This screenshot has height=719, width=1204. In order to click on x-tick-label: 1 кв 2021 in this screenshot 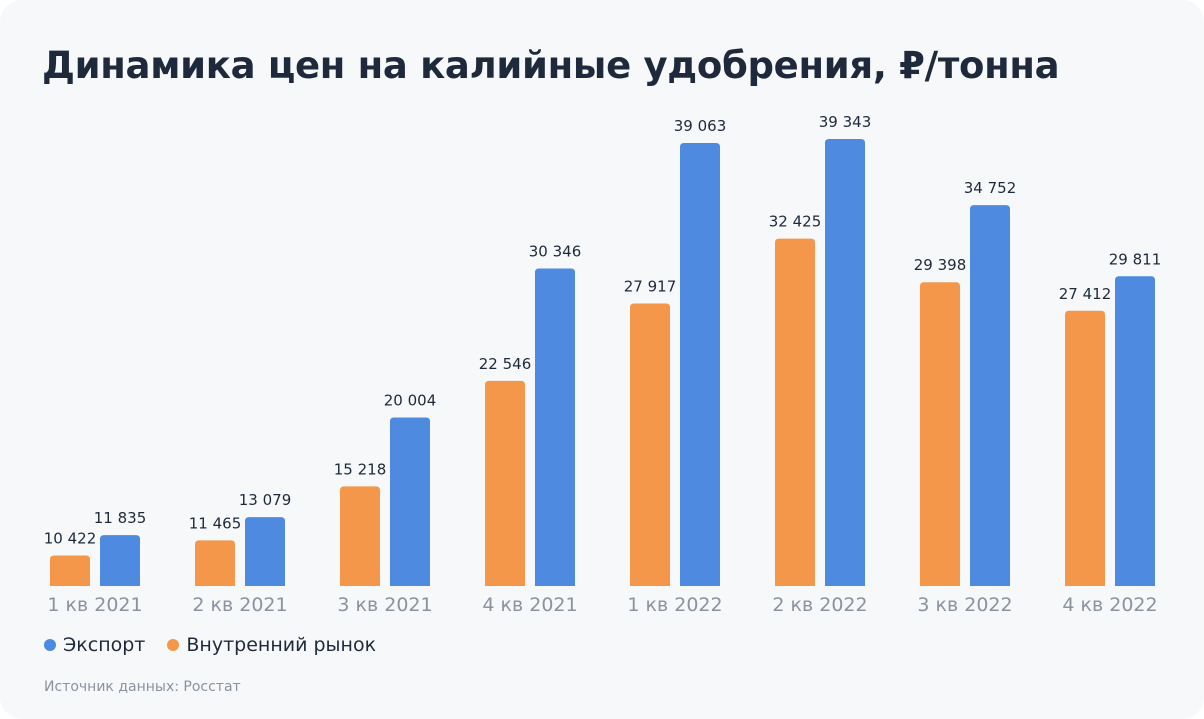, I will do `click(94, 605)`.